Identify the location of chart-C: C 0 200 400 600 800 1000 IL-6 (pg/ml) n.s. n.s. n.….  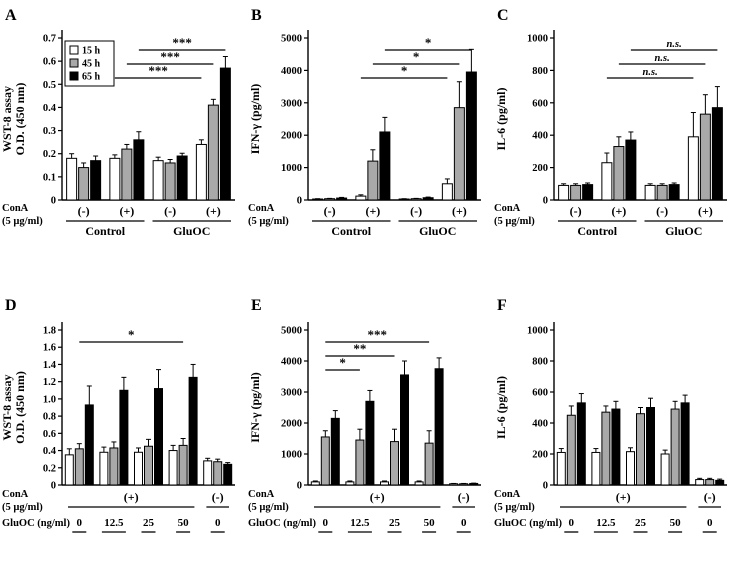
(610, 122).